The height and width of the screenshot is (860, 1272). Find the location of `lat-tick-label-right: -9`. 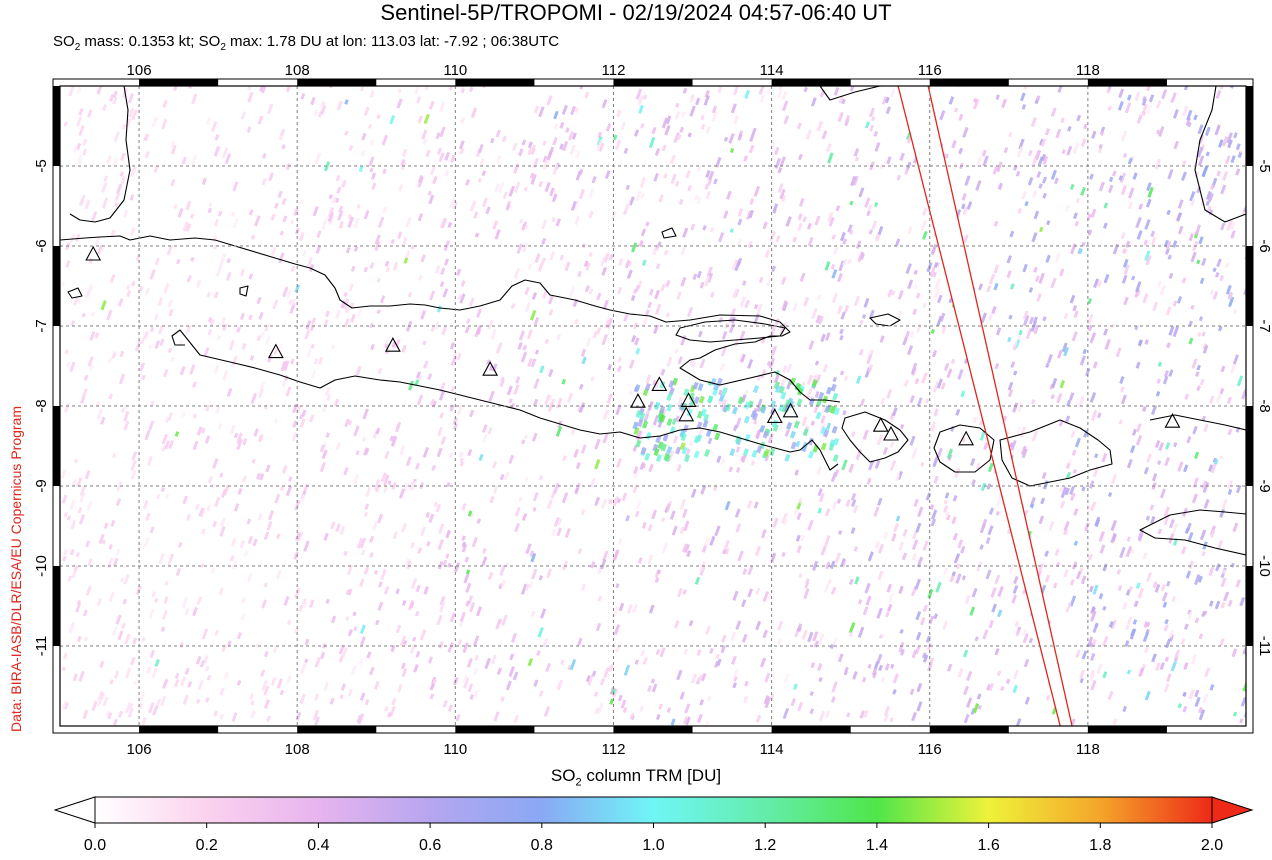

lat-tick-label-right: -9 is located at coordinates (1264, 485).